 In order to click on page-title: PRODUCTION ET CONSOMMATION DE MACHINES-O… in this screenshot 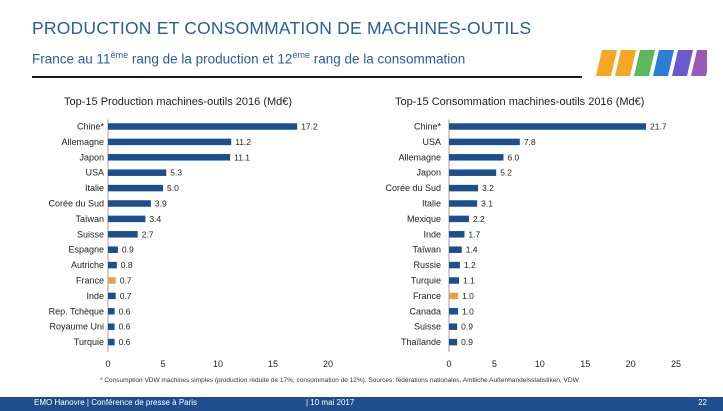, I will do `click(282, 28)`.